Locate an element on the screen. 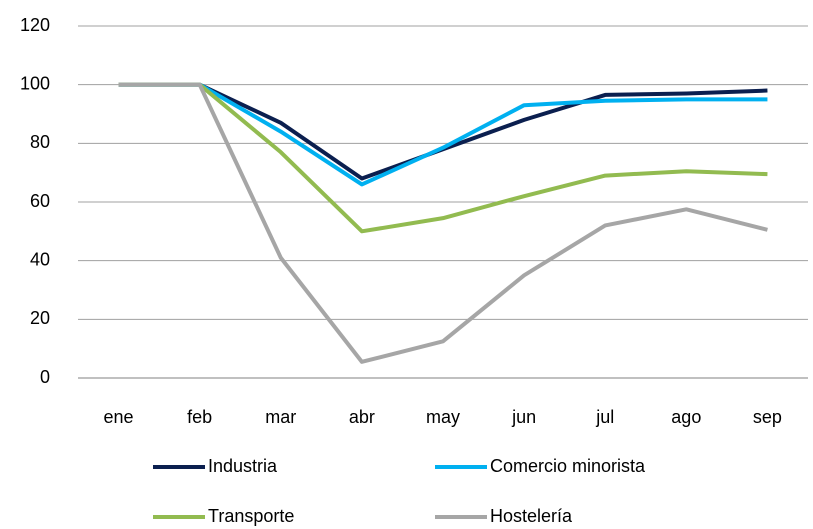 The image size is (813, 529). y-tick-label: 100 is located at coordinates (35, 83).